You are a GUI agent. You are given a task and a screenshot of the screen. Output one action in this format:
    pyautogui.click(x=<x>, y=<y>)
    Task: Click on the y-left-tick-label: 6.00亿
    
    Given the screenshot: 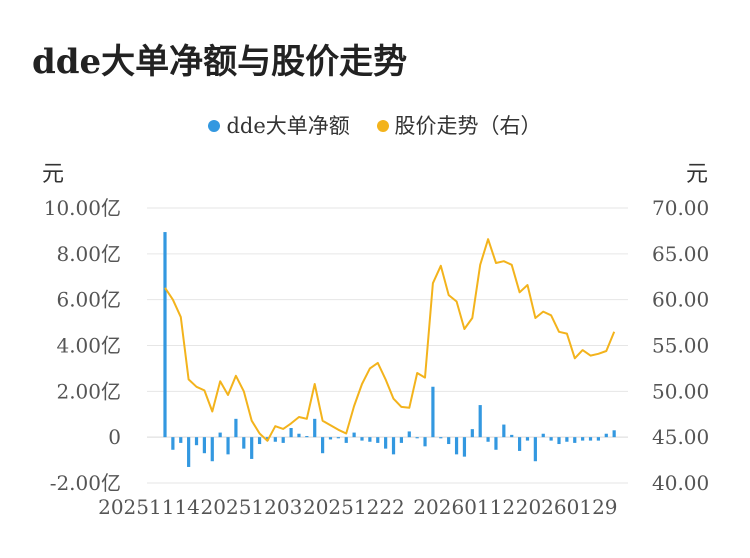 What is the action you would take?
    pyautogui.click(x=88, y=300)
    